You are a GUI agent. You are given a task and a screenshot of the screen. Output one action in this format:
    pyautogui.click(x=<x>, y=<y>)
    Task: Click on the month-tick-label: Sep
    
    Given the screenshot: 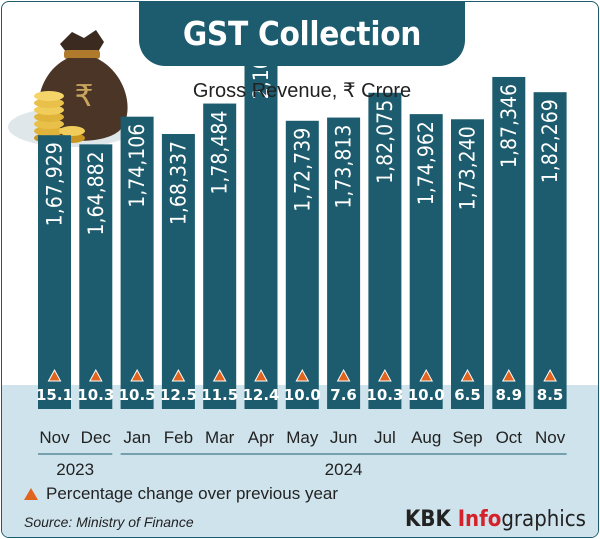 What is the action you would take?
    pyautogui.click(x=467, y=437)
    